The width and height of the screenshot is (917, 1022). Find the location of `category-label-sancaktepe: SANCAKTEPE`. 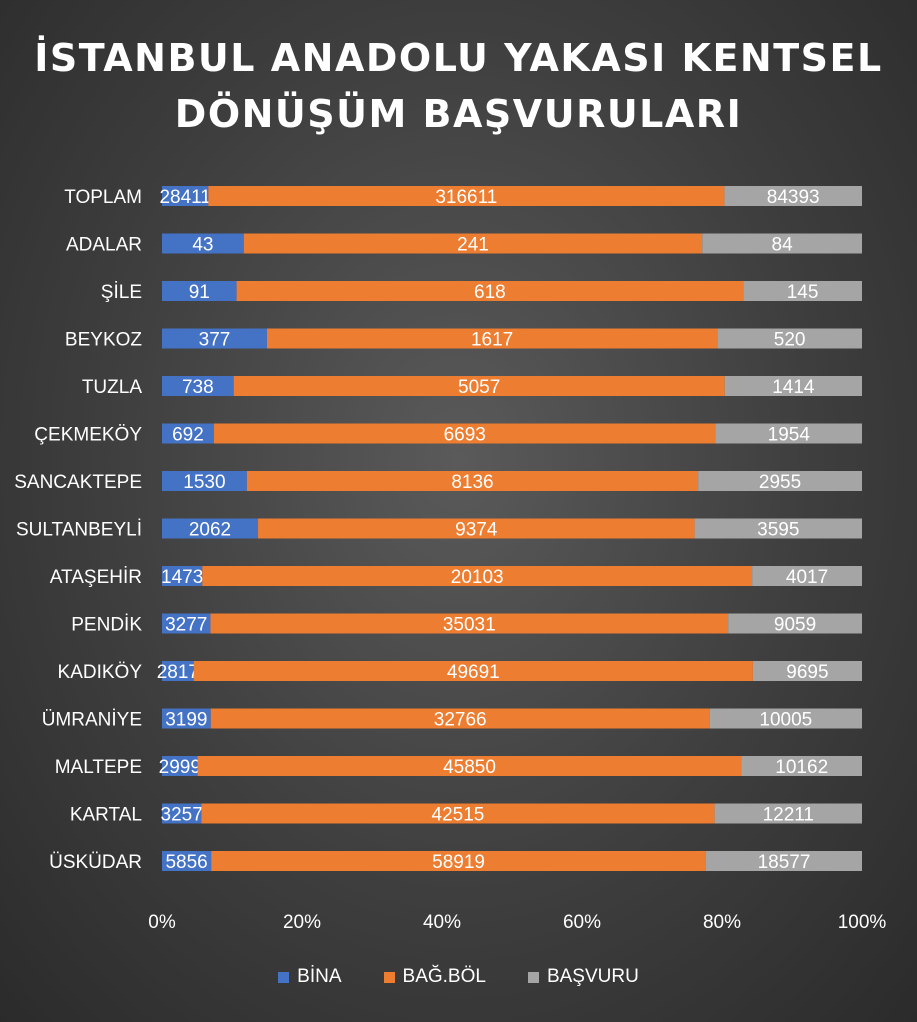

category-label-sancaktepe: SANCAKTEPE is located at coordinates (78, 482).